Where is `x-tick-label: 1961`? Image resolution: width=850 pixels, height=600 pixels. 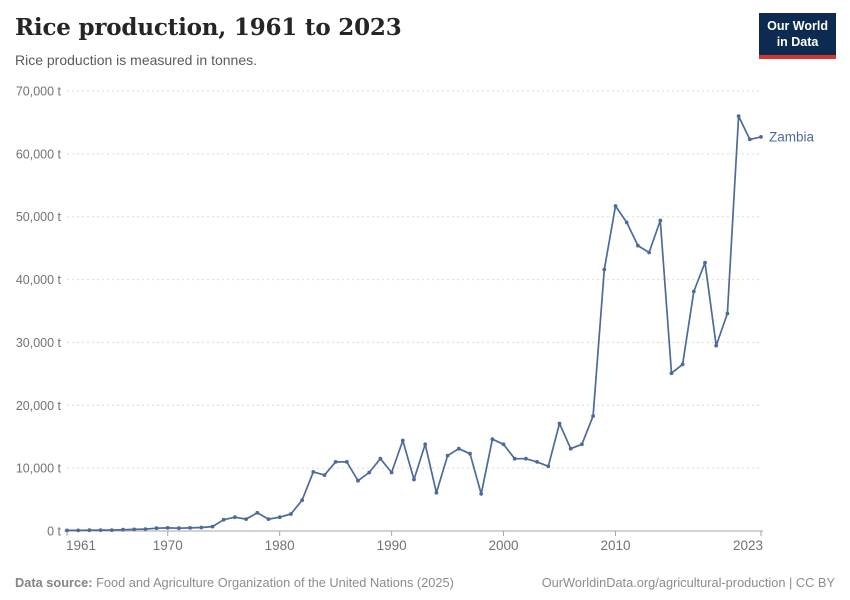
x-tick-label: 1961 is located at coordinates (81, 545).